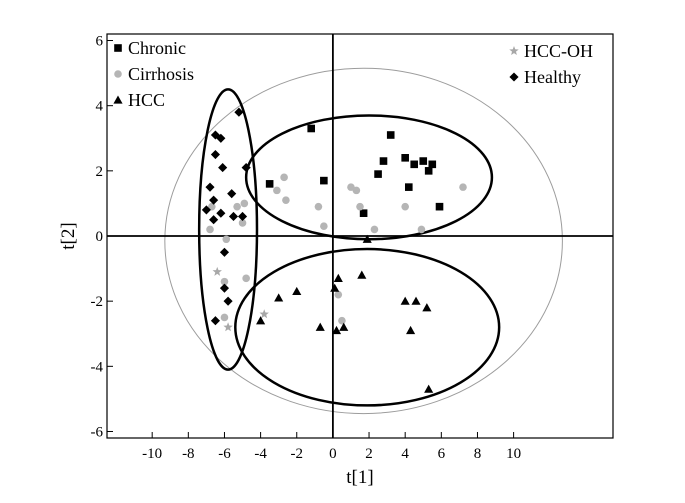 The height and width of the screenshot is (503, 685). I want to click on legend-label-cirrhosis: Cirrhosis, so click(161, 74).